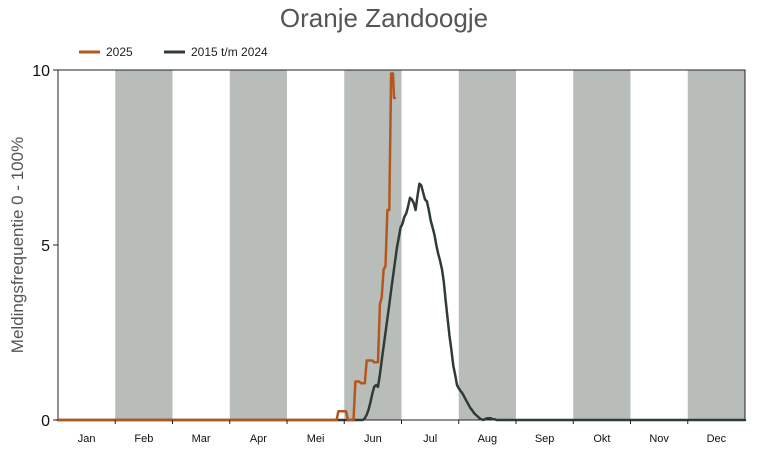  I want to click on month-band-aug, so click(487, 245).